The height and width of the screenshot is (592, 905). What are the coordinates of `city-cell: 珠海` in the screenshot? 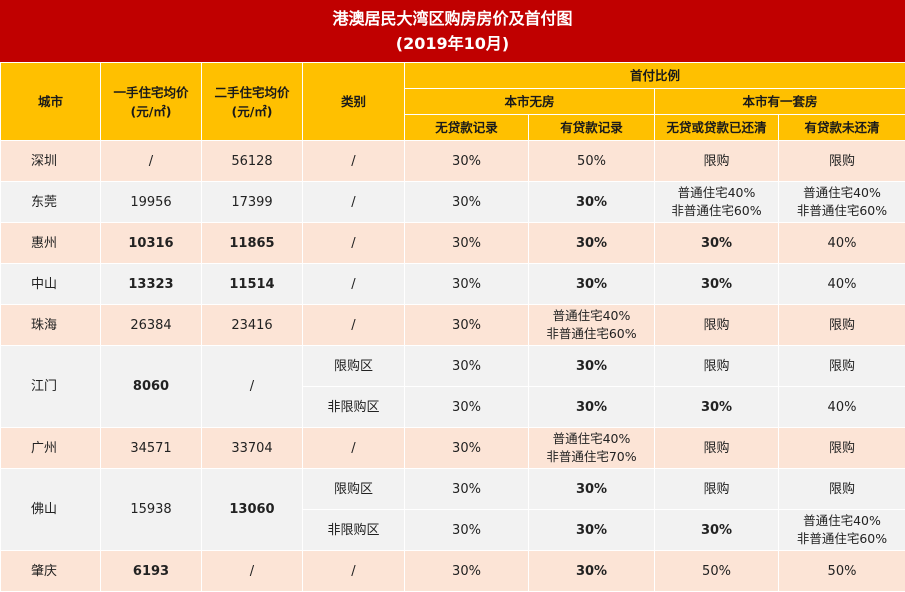 It's located at (51, 325).